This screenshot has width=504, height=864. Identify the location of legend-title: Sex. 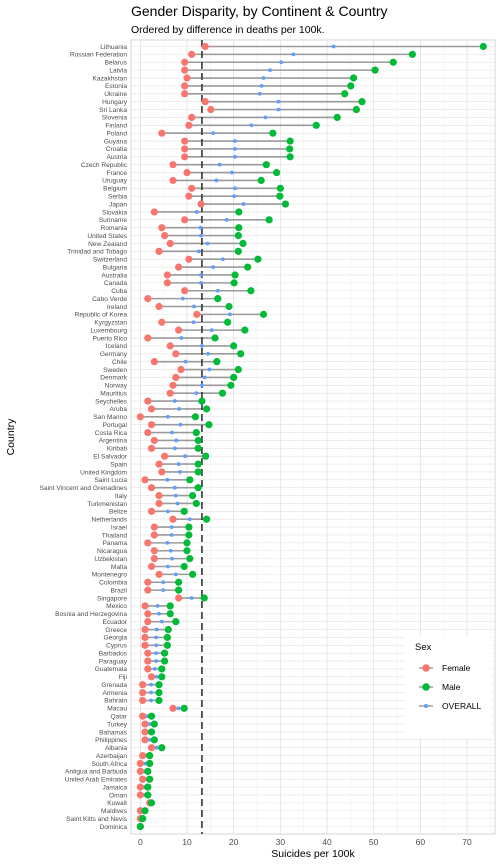
(423, 647).